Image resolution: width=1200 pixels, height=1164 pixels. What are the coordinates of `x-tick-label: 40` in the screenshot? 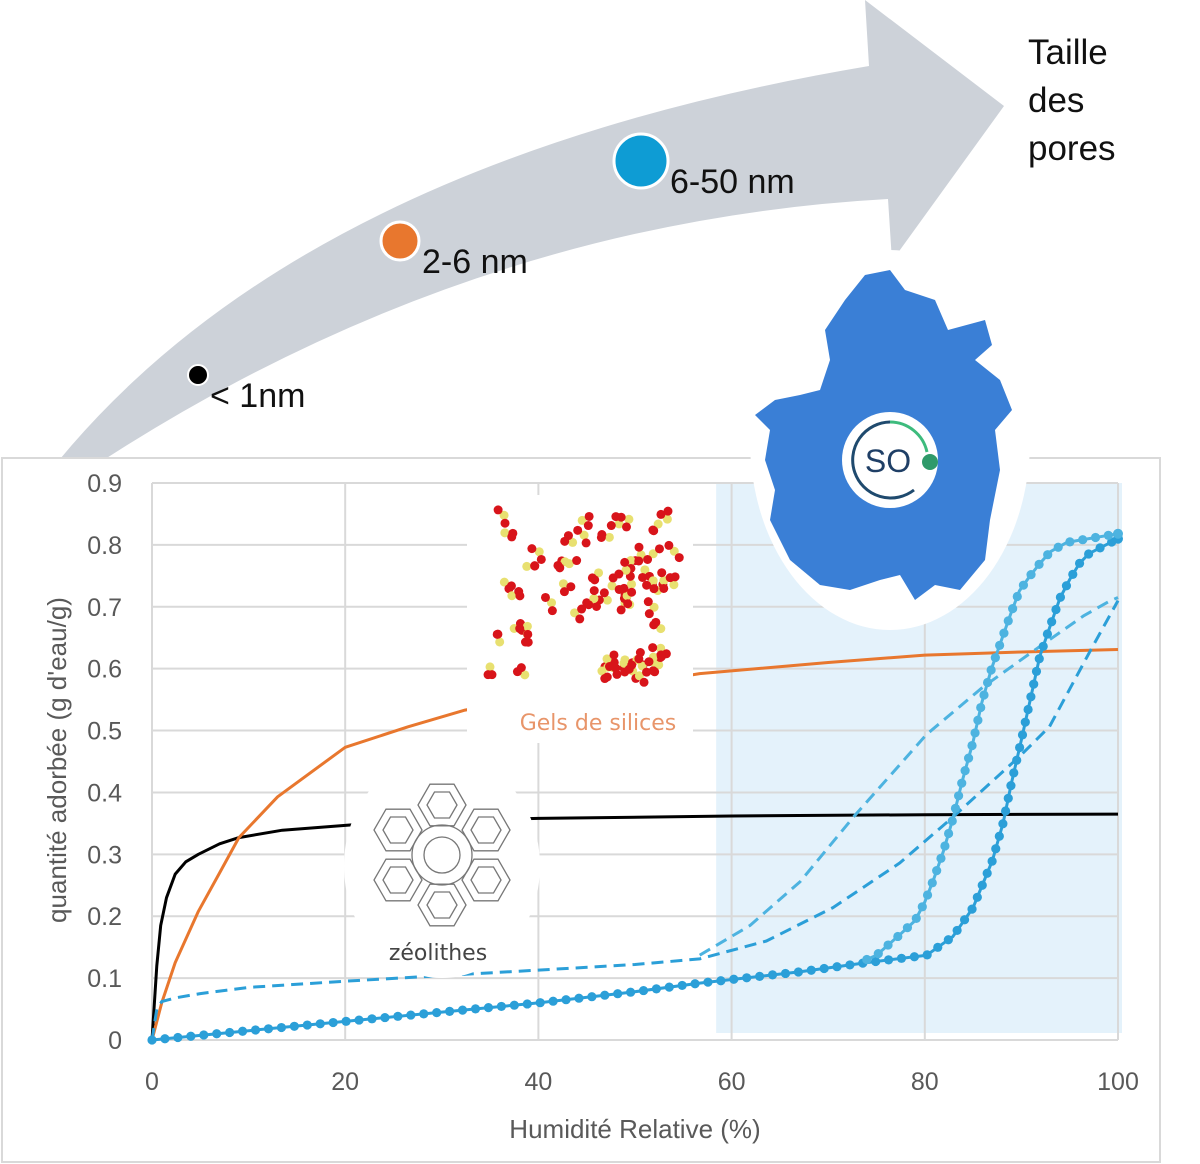 It's located at (538, 1082).